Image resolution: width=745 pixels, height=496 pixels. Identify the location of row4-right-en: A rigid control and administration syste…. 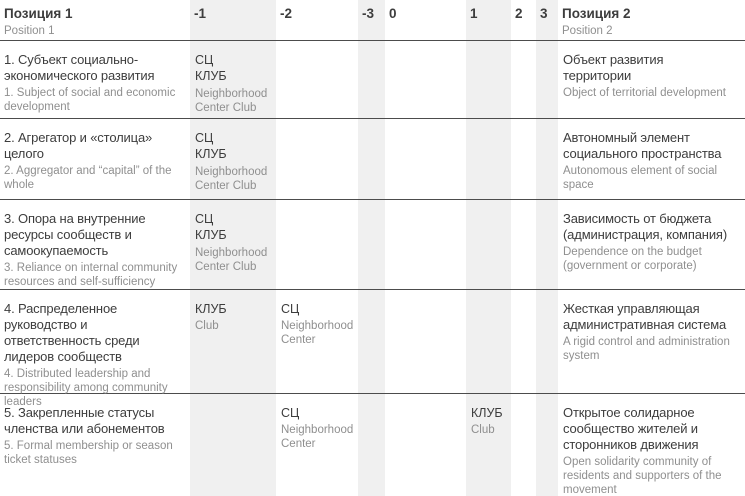
(646, 348).